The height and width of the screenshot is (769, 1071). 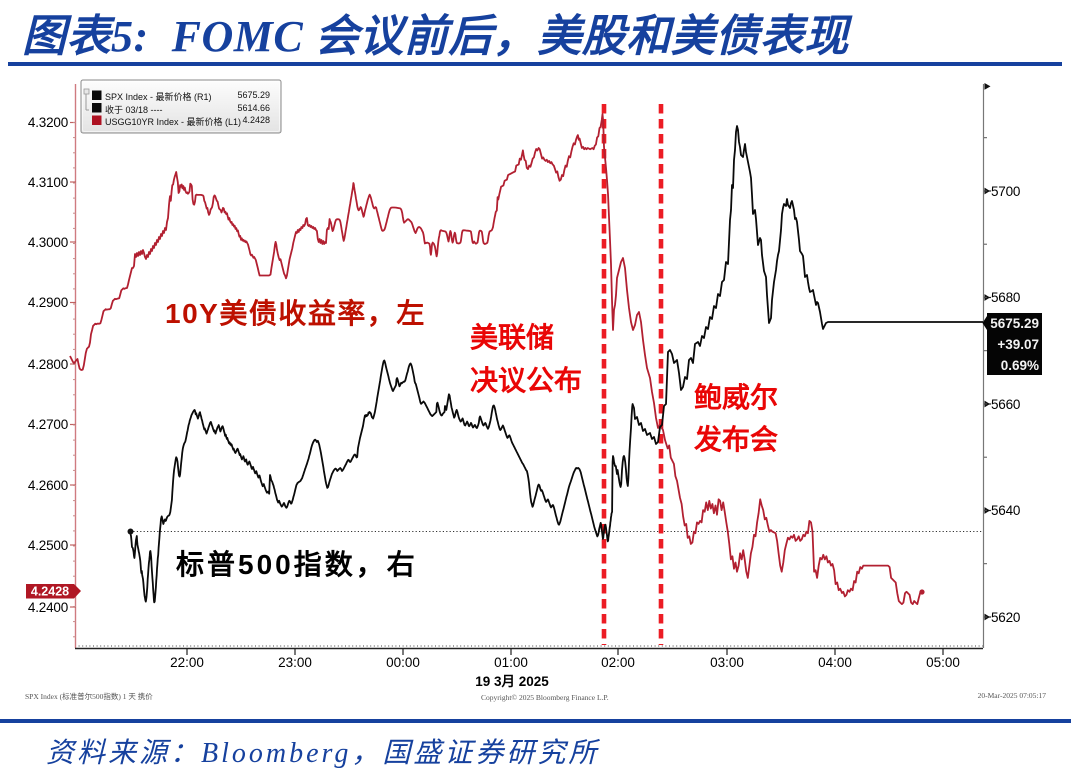 I want to click on svg-text: 4.2428, so click(x=50, y=592).